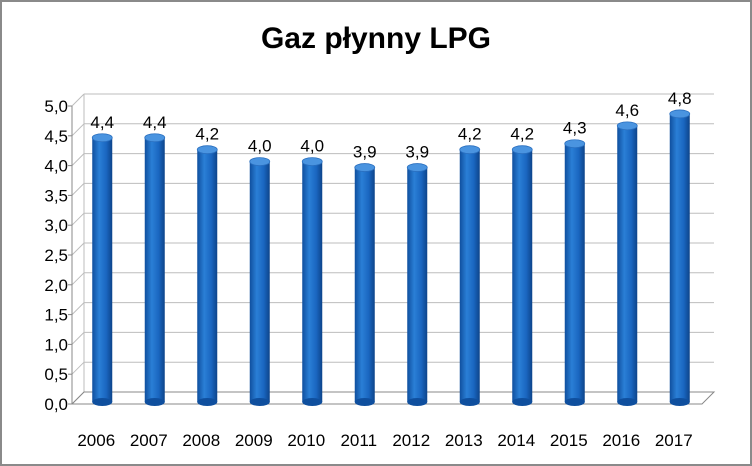  I want to click on x-axis-floor, so click(393, 398).